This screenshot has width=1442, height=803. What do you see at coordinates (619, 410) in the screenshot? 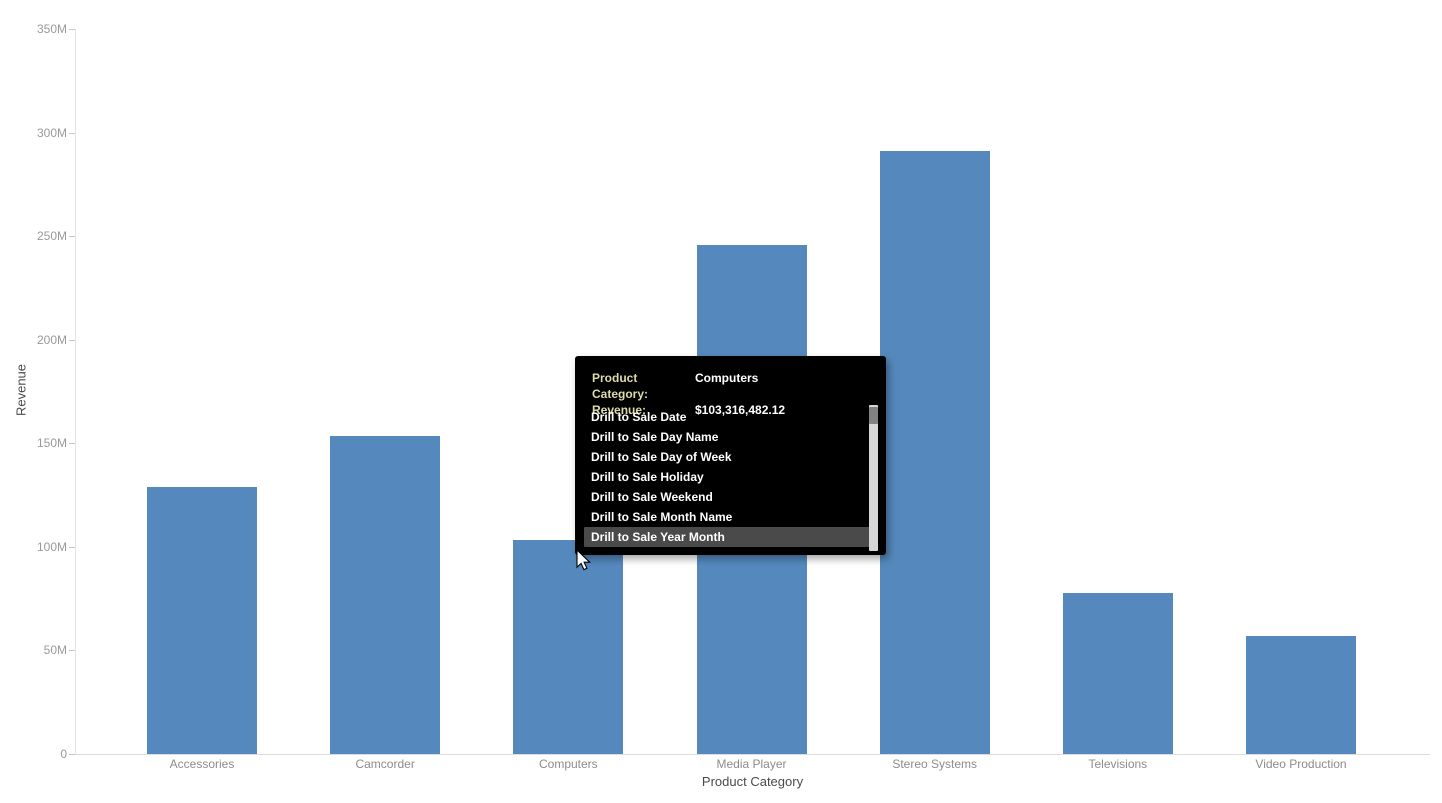
I see `tooltip-metric-label: Revenue:` at bounding box center [619, 410].